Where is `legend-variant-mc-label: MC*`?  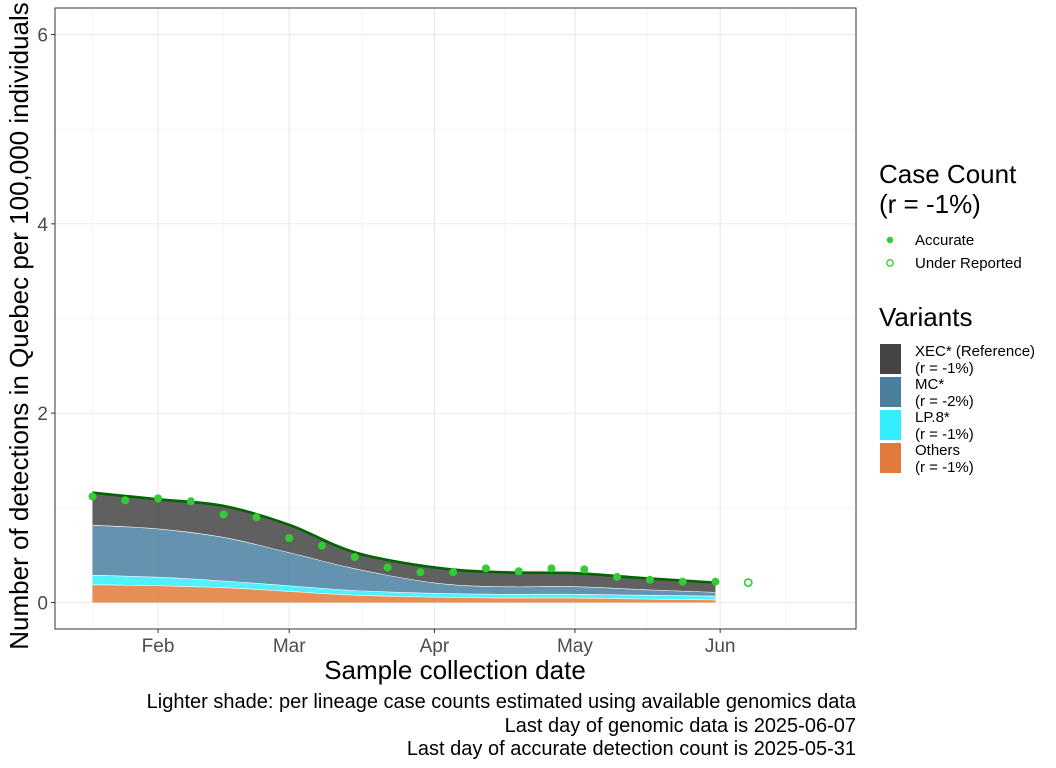 legend-variant-mc-label: MC* is located at coordinates (929, 384).